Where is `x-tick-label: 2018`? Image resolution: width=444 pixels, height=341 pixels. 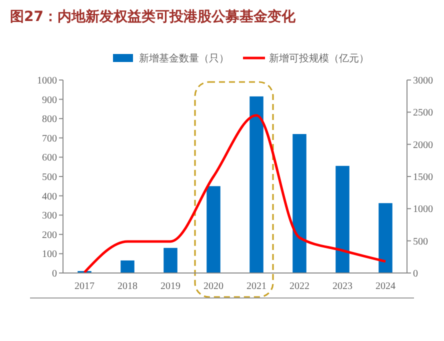 x-tick-label: 2018 is located at coordinates (128, 286).